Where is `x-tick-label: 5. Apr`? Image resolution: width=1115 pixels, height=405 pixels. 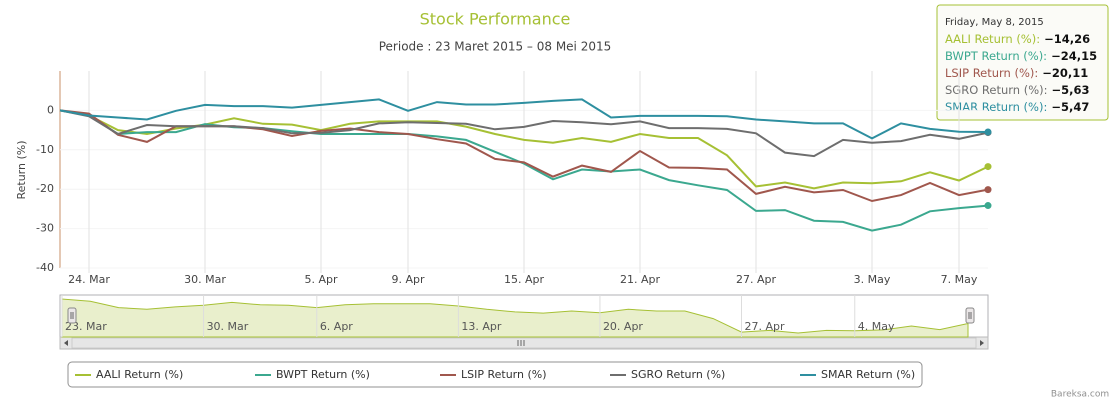 x-tick-label: 5. Apr is located at coordinates (320, 279).